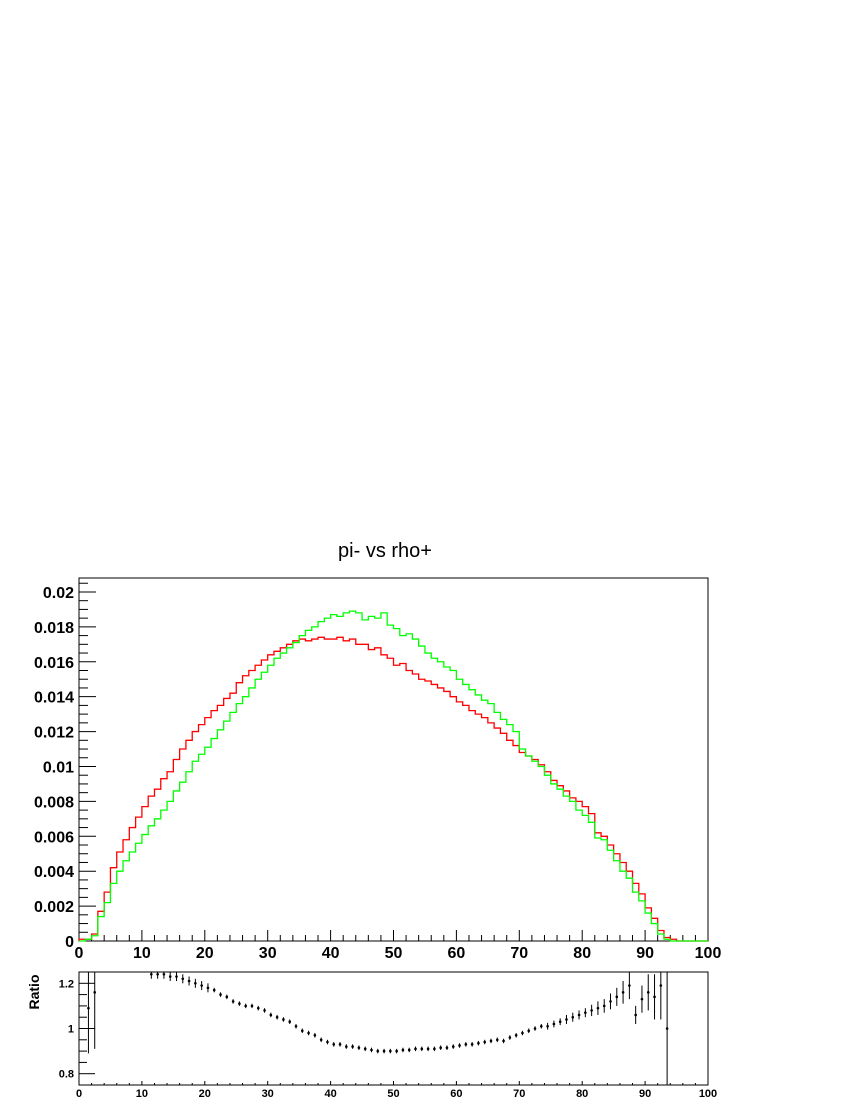 This screenshot has width=850, height=1100. I want to click on ratio-y-tick-label: 0.8, so click(66, 1075).